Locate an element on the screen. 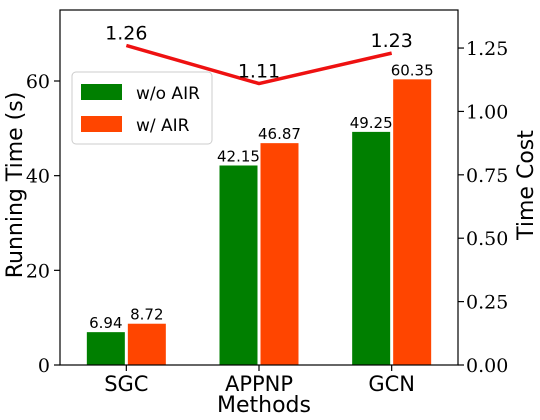  right-tick-label: 0.25 is located at coordinates (487, 303).